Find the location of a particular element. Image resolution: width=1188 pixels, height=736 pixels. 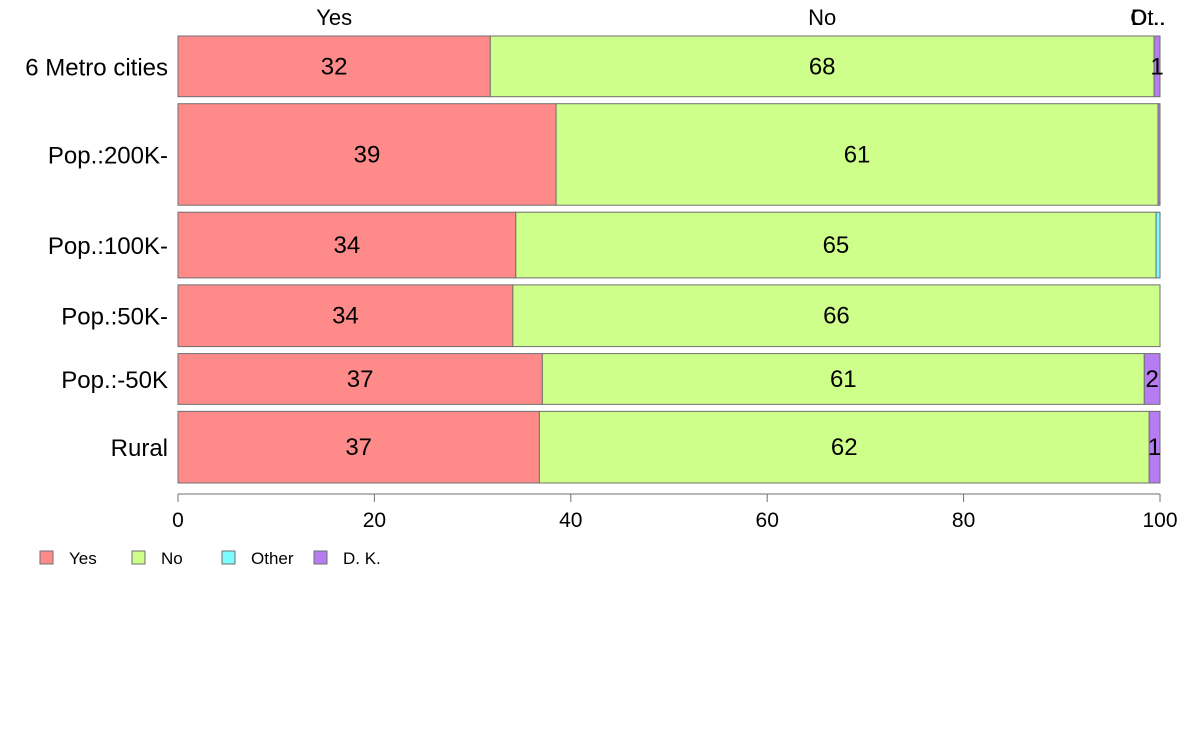

category-label-rural: Rural is located at coordinates (139, 448).